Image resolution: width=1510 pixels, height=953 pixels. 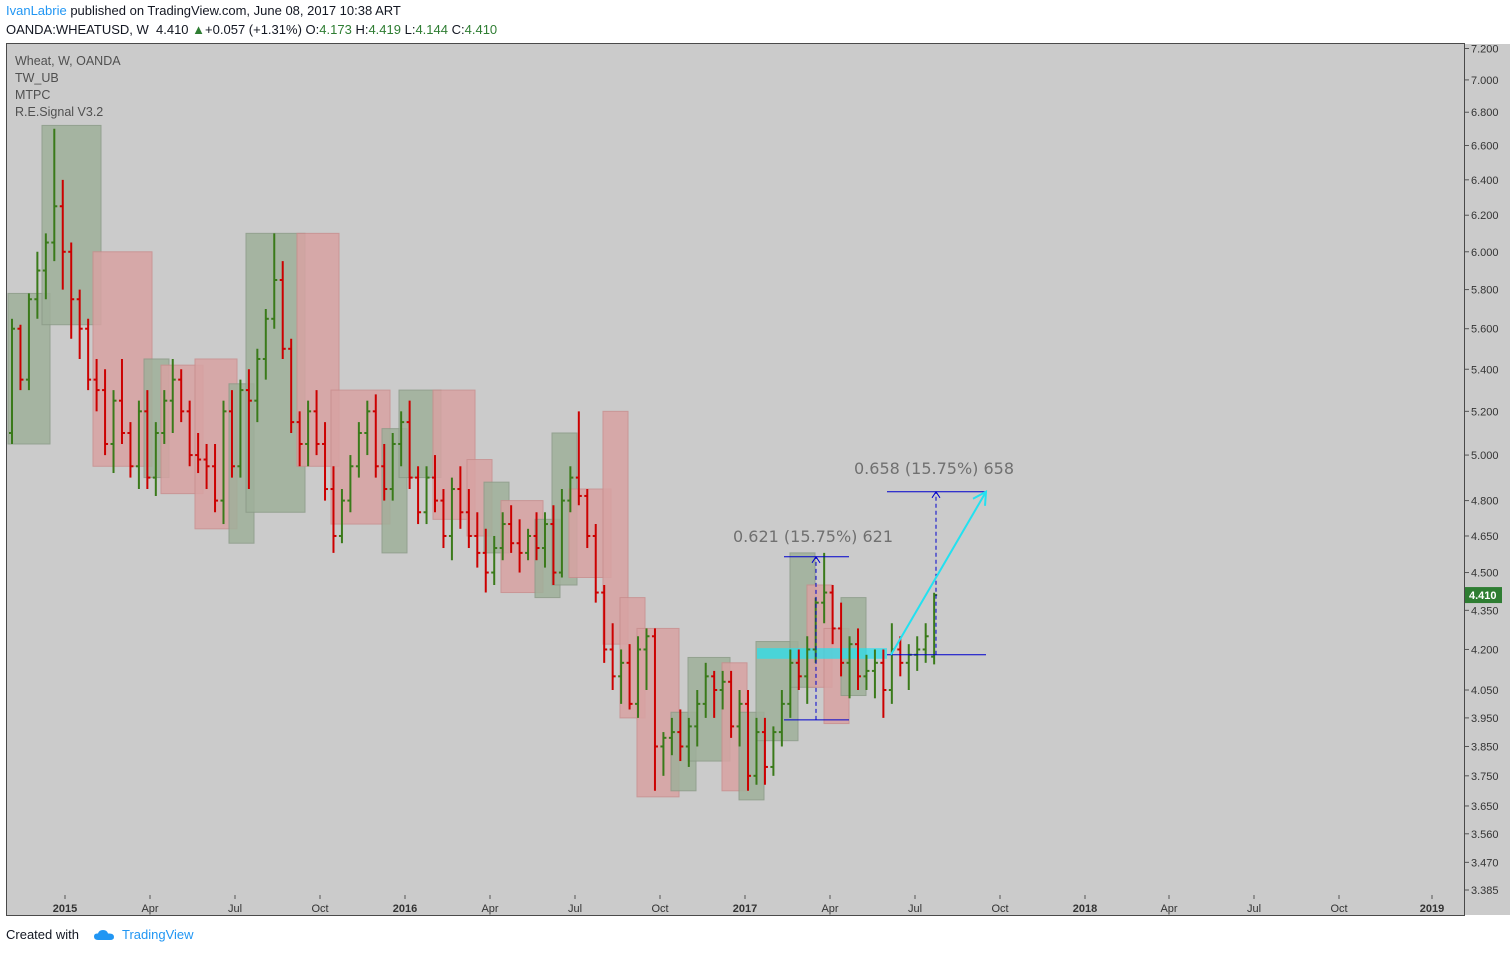 What do you see at coordinates (745, 909) in the screenshot?
I see `x-tick-label: 2017` at bounding box center [745, 909].